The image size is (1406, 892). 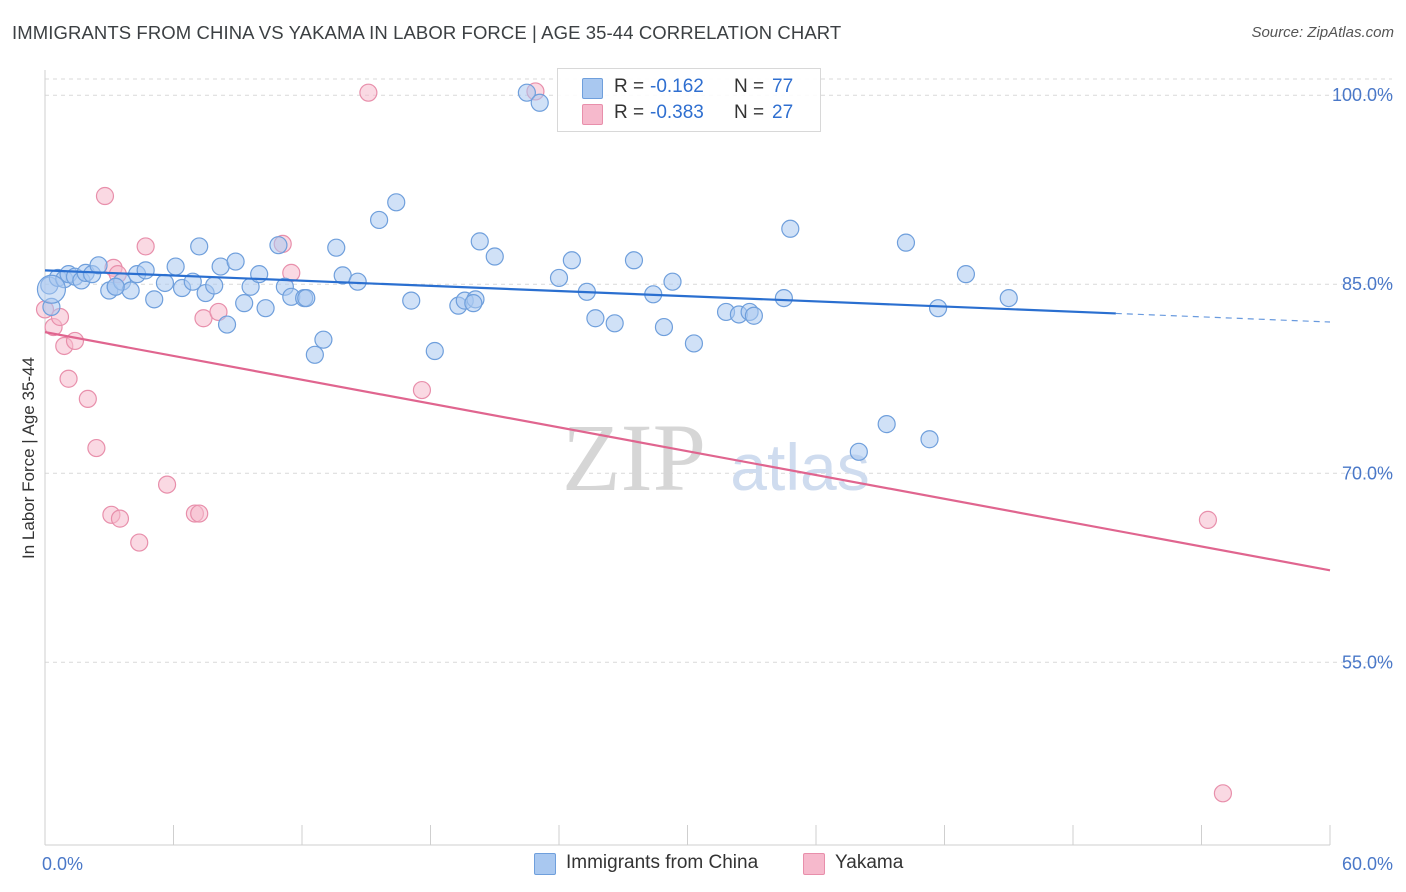 I want to click on legend-n-value: 27, so click(x=783, y=112).